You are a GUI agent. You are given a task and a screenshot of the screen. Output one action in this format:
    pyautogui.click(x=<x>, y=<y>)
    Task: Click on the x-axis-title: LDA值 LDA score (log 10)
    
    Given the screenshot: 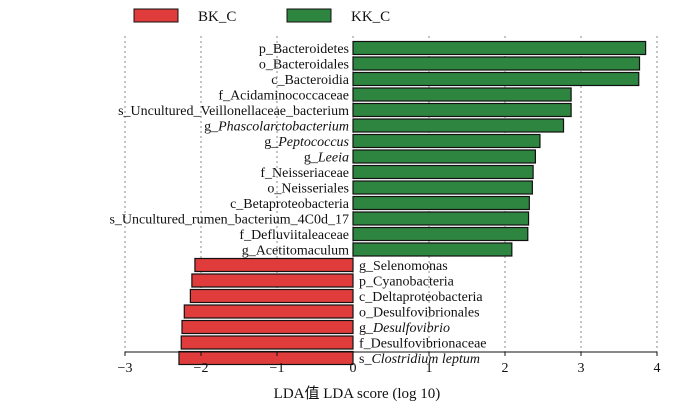 What is the action you would take?
    pyautogui.click(x=357, y=393)
    